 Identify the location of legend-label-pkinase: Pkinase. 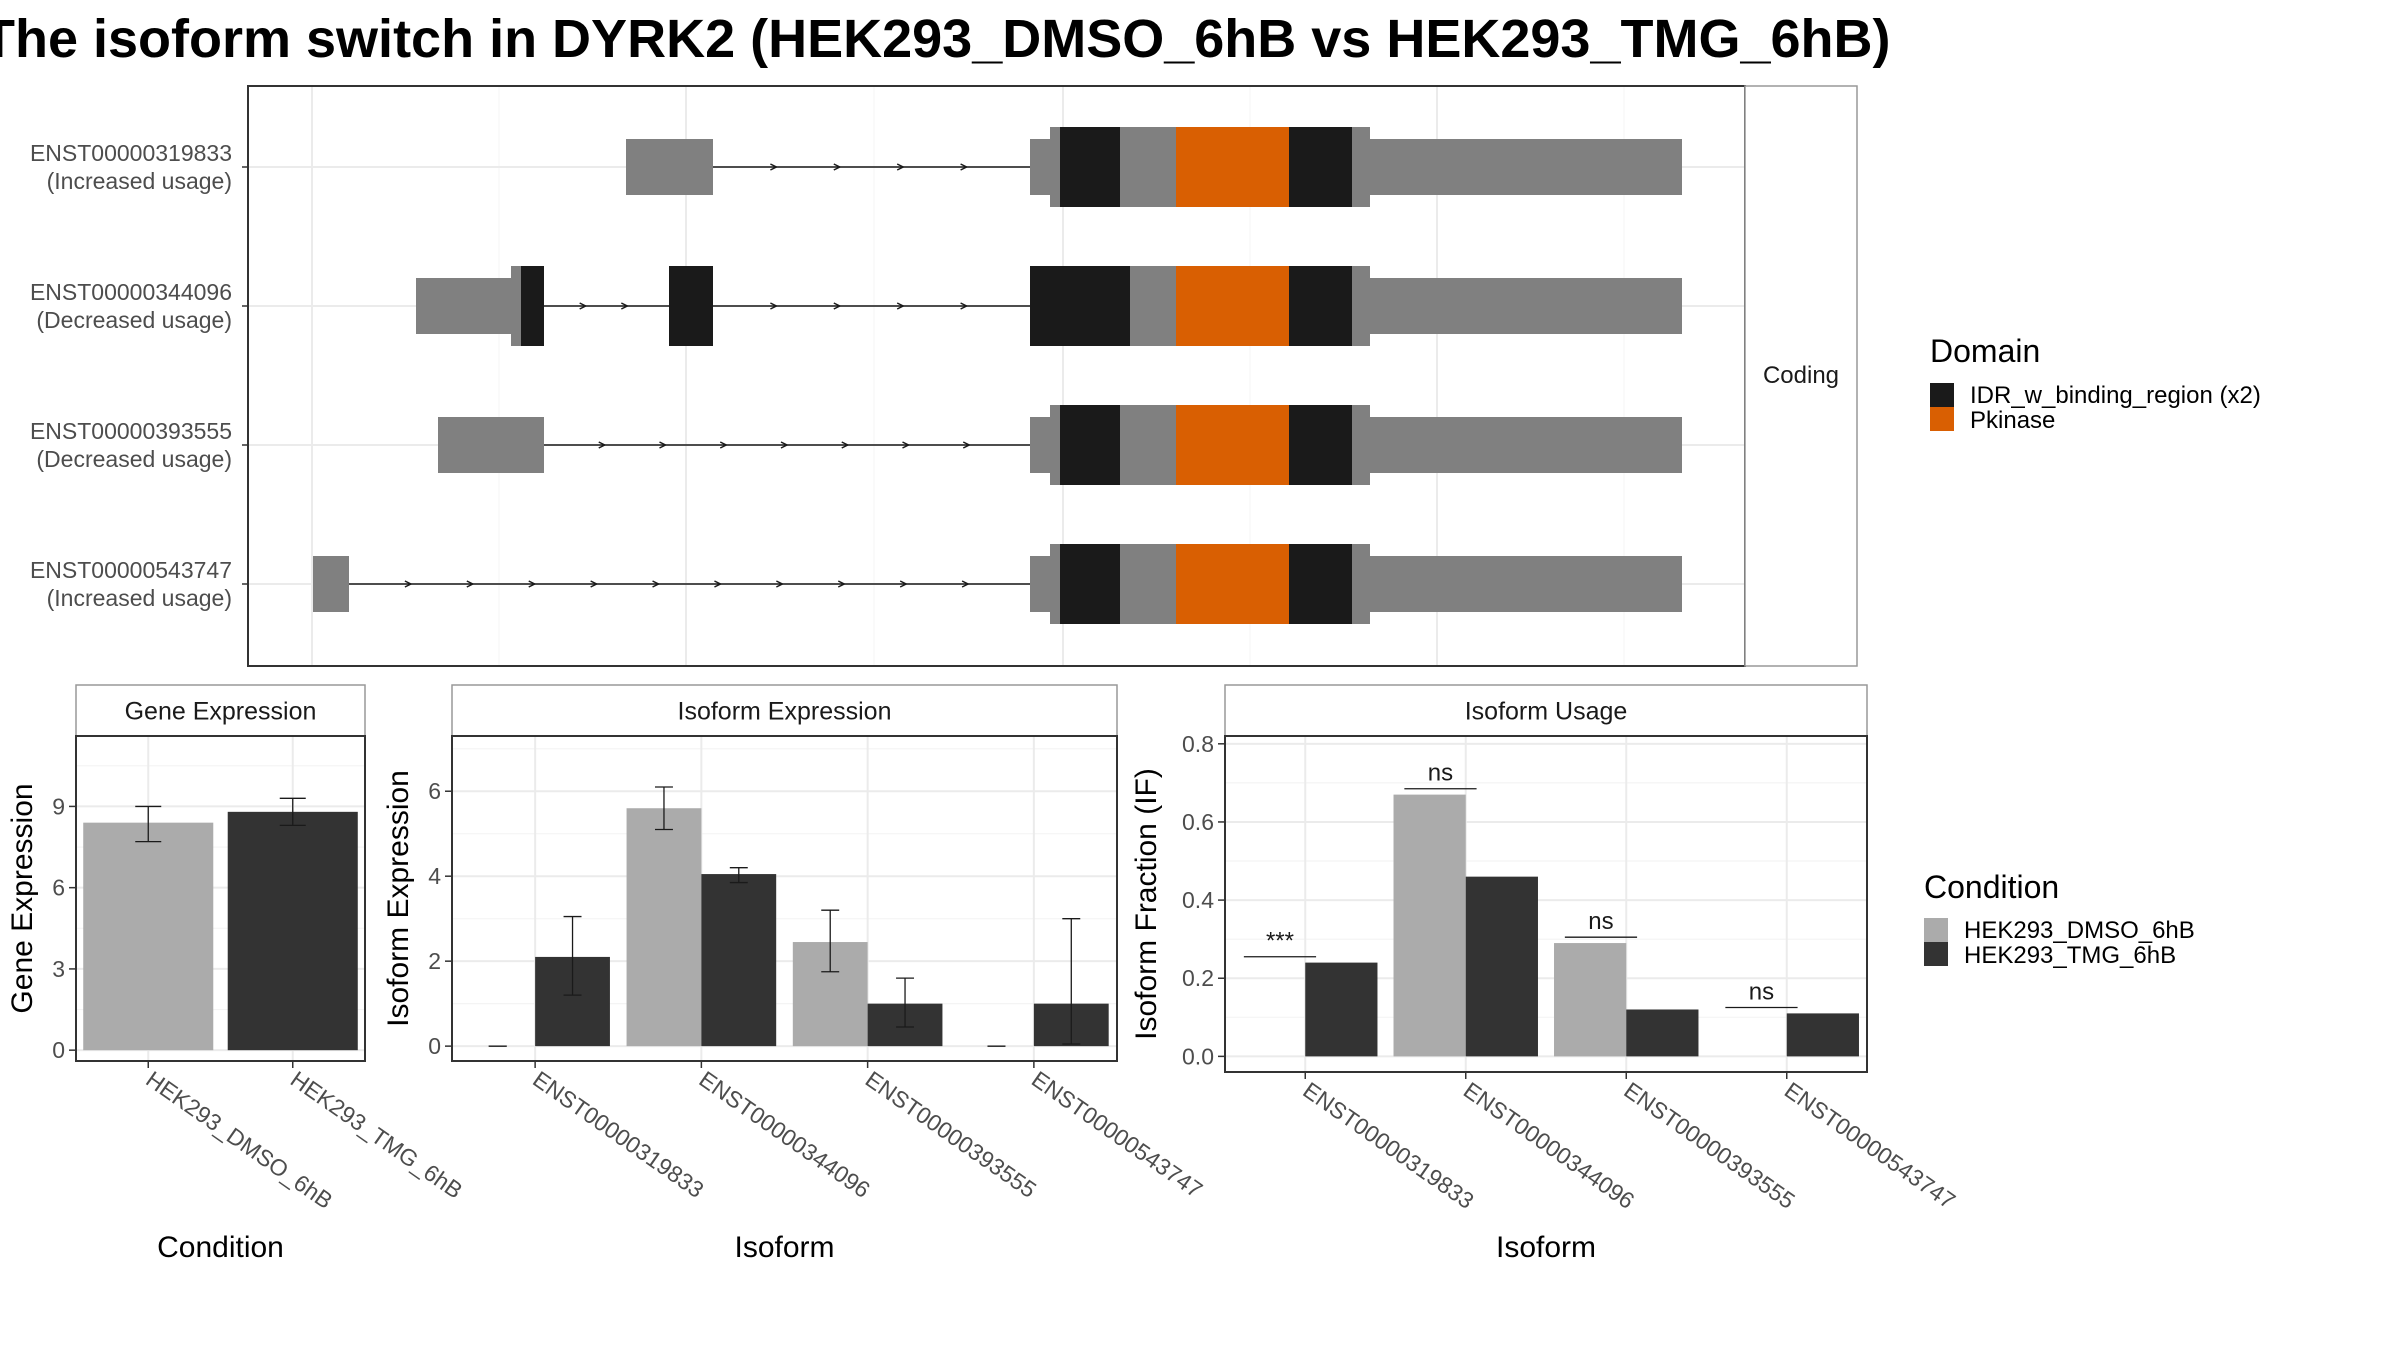
(2012, 420).